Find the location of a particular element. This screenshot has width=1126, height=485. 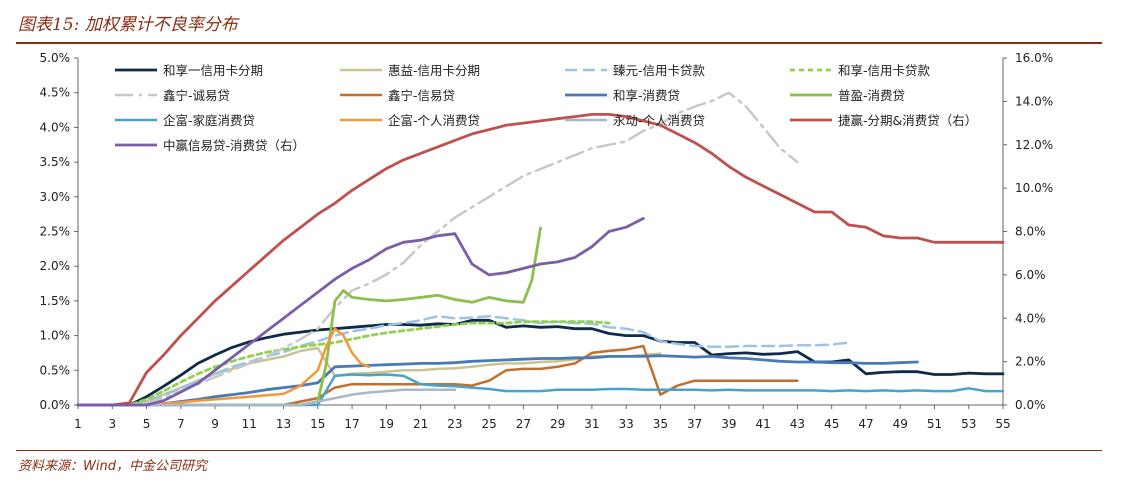

title-rule is located at coordinates (559, 43).